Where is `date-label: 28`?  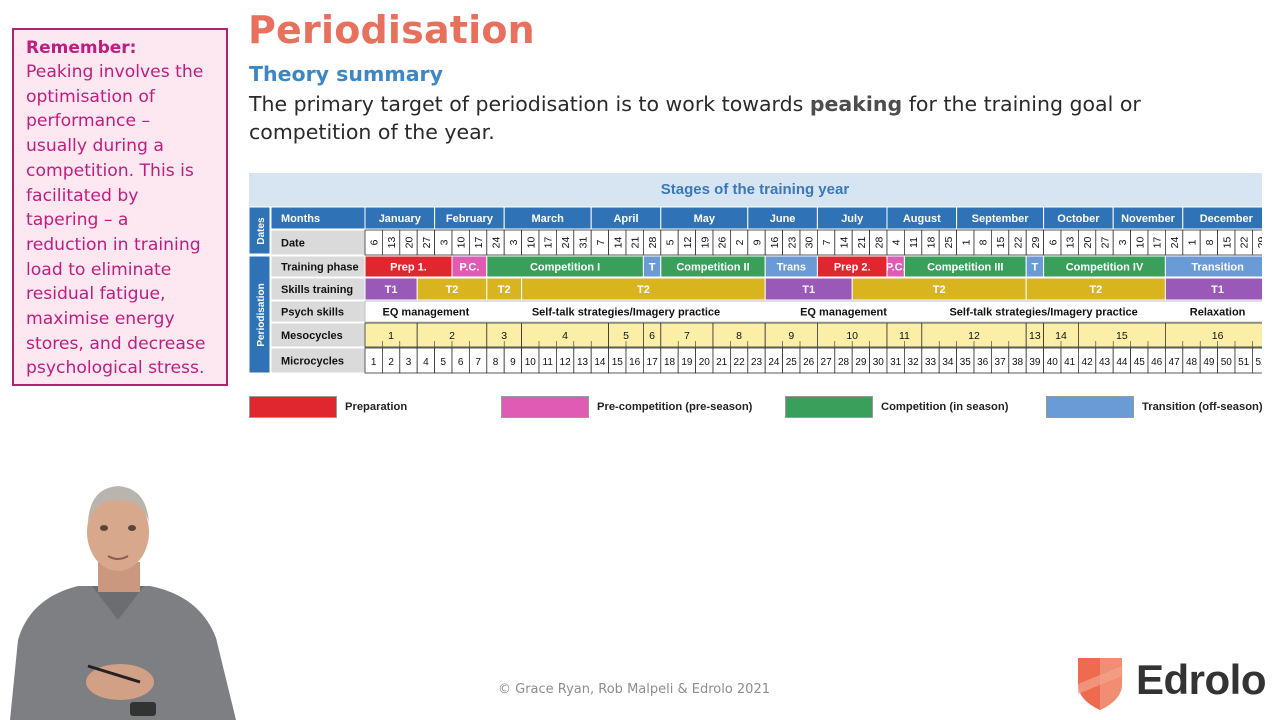
date-label: 28 is located at coordinates (653, 243).